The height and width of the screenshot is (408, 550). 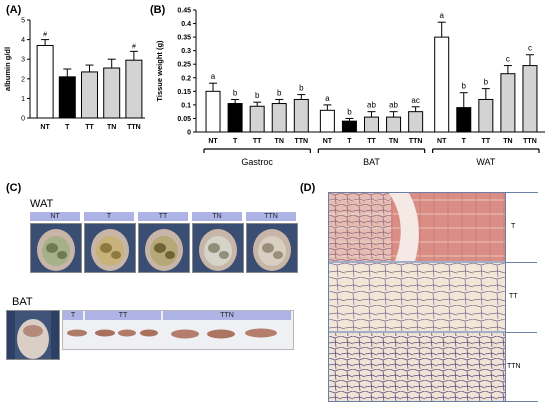 What do you see at coordinates (184, 119) in the screenshot?
I see `y-tick-label: 0.05` at bounding box center [184, 119].